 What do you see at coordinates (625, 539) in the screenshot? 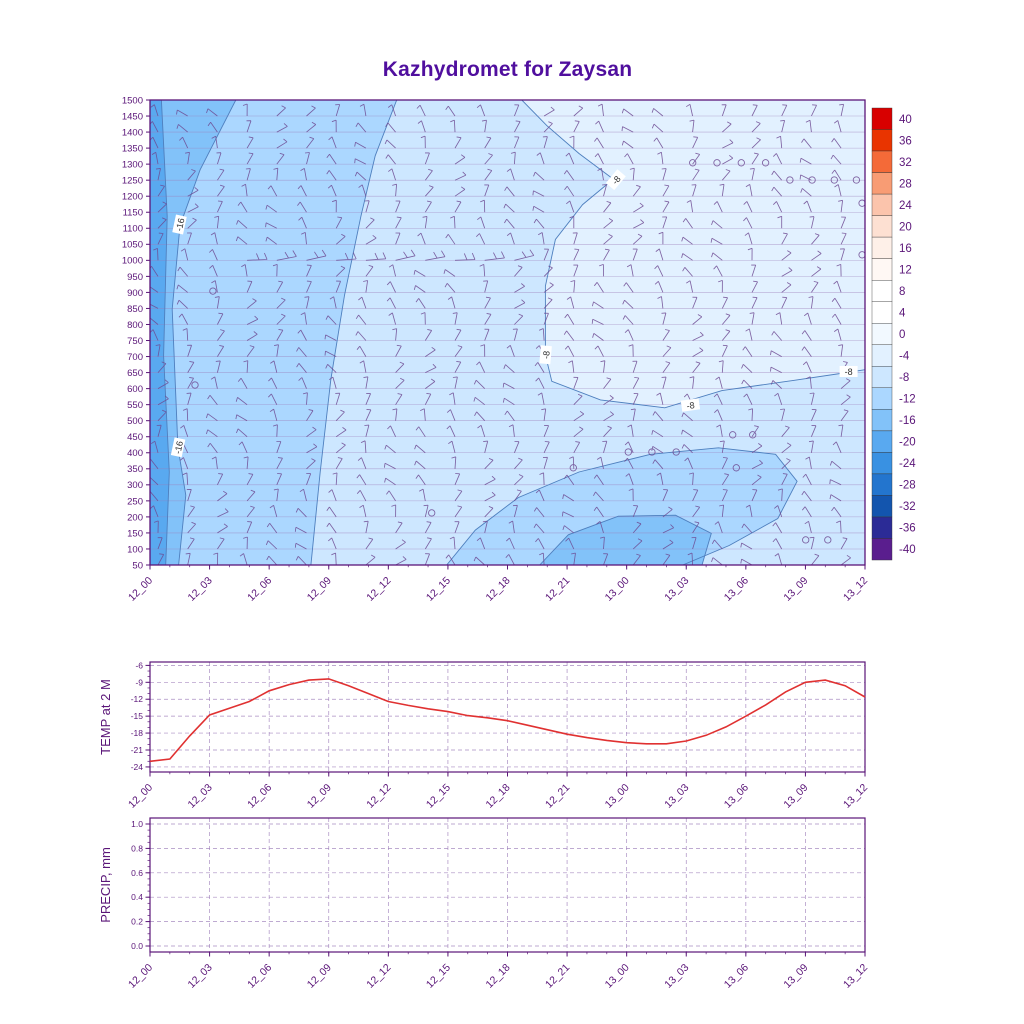
I see `contour-line--16-blob` at bounding box center [625, 539].